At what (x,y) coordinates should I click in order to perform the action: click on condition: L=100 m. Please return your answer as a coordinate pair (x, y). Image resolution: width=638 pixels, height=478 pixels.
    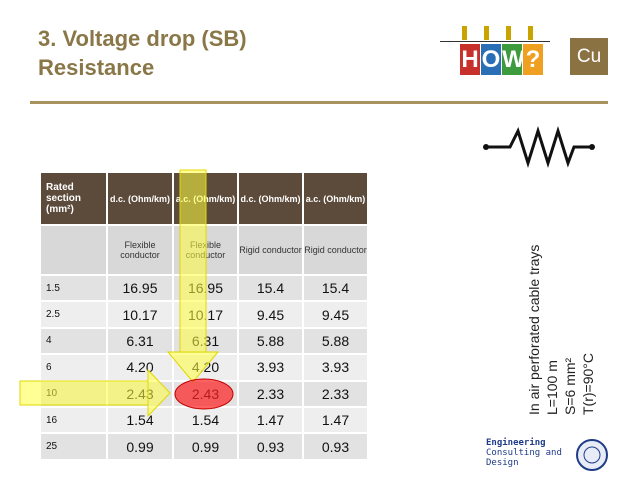
    Looking at the image, I should click on (552, 387).